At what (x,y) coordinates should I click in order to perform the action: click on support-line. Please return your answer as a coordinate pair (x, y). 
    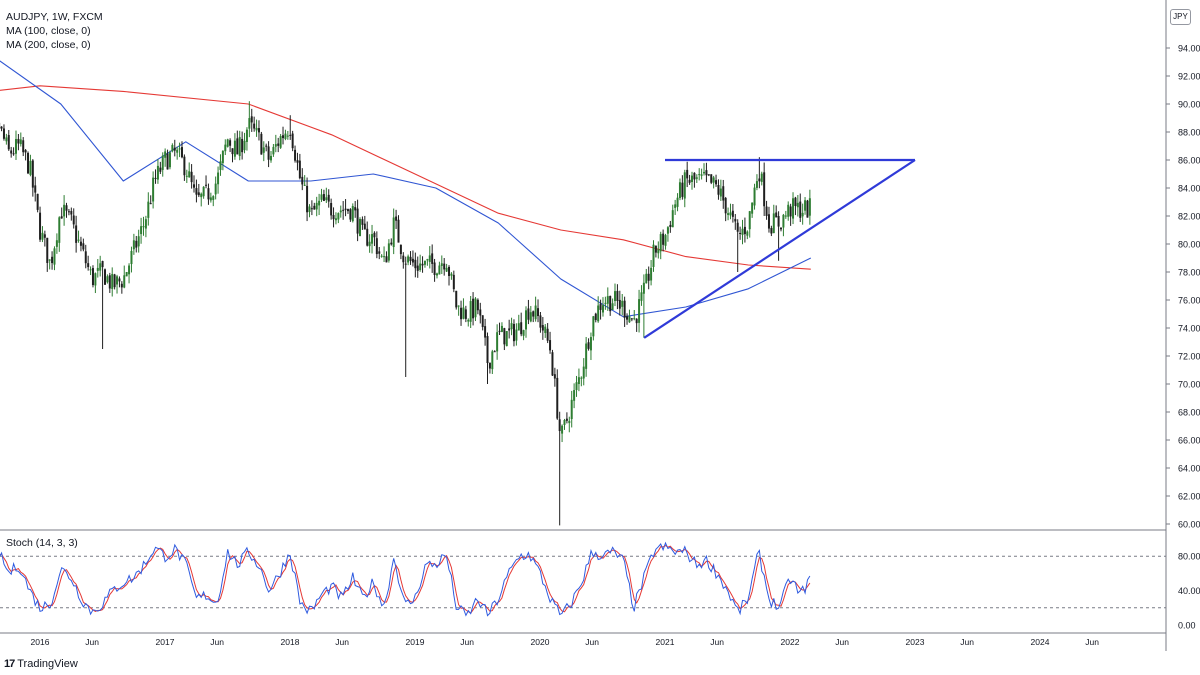
    Looking at the image, I should click on (779, 249).